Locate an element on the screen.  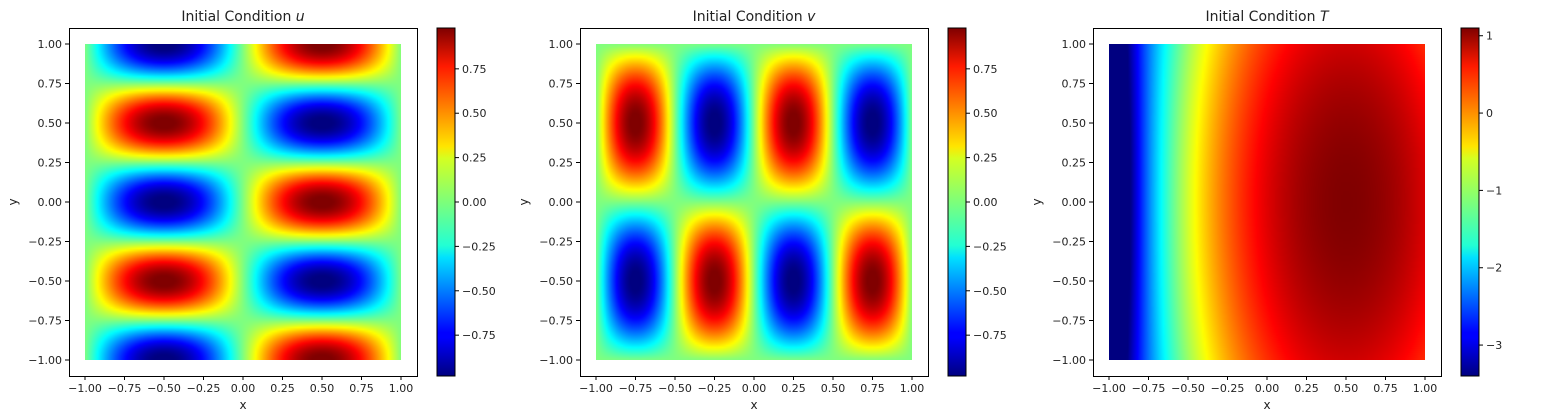
chart-title: Initial Condition u is located at coordinates (242, 17).